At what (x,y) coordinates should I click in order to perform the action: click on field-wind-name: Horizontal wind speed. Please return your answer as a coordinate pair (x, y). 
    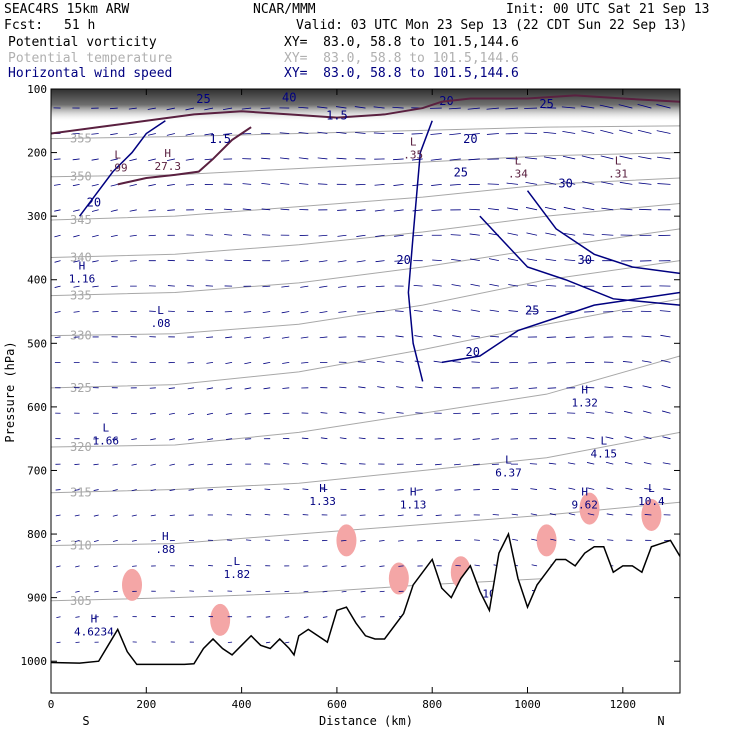
    Looking at the image, I should click on (90, 73).